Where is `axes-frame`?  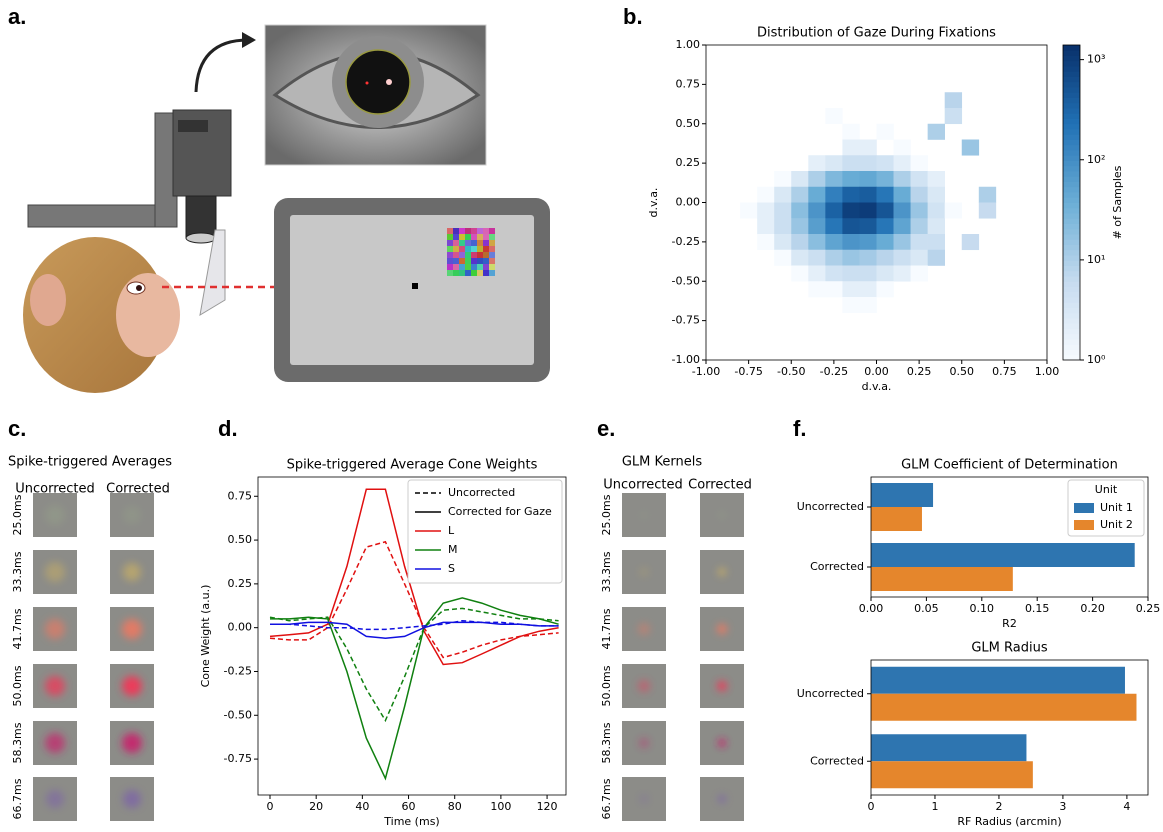 axes-frame is located at coordinates (1009, 537).